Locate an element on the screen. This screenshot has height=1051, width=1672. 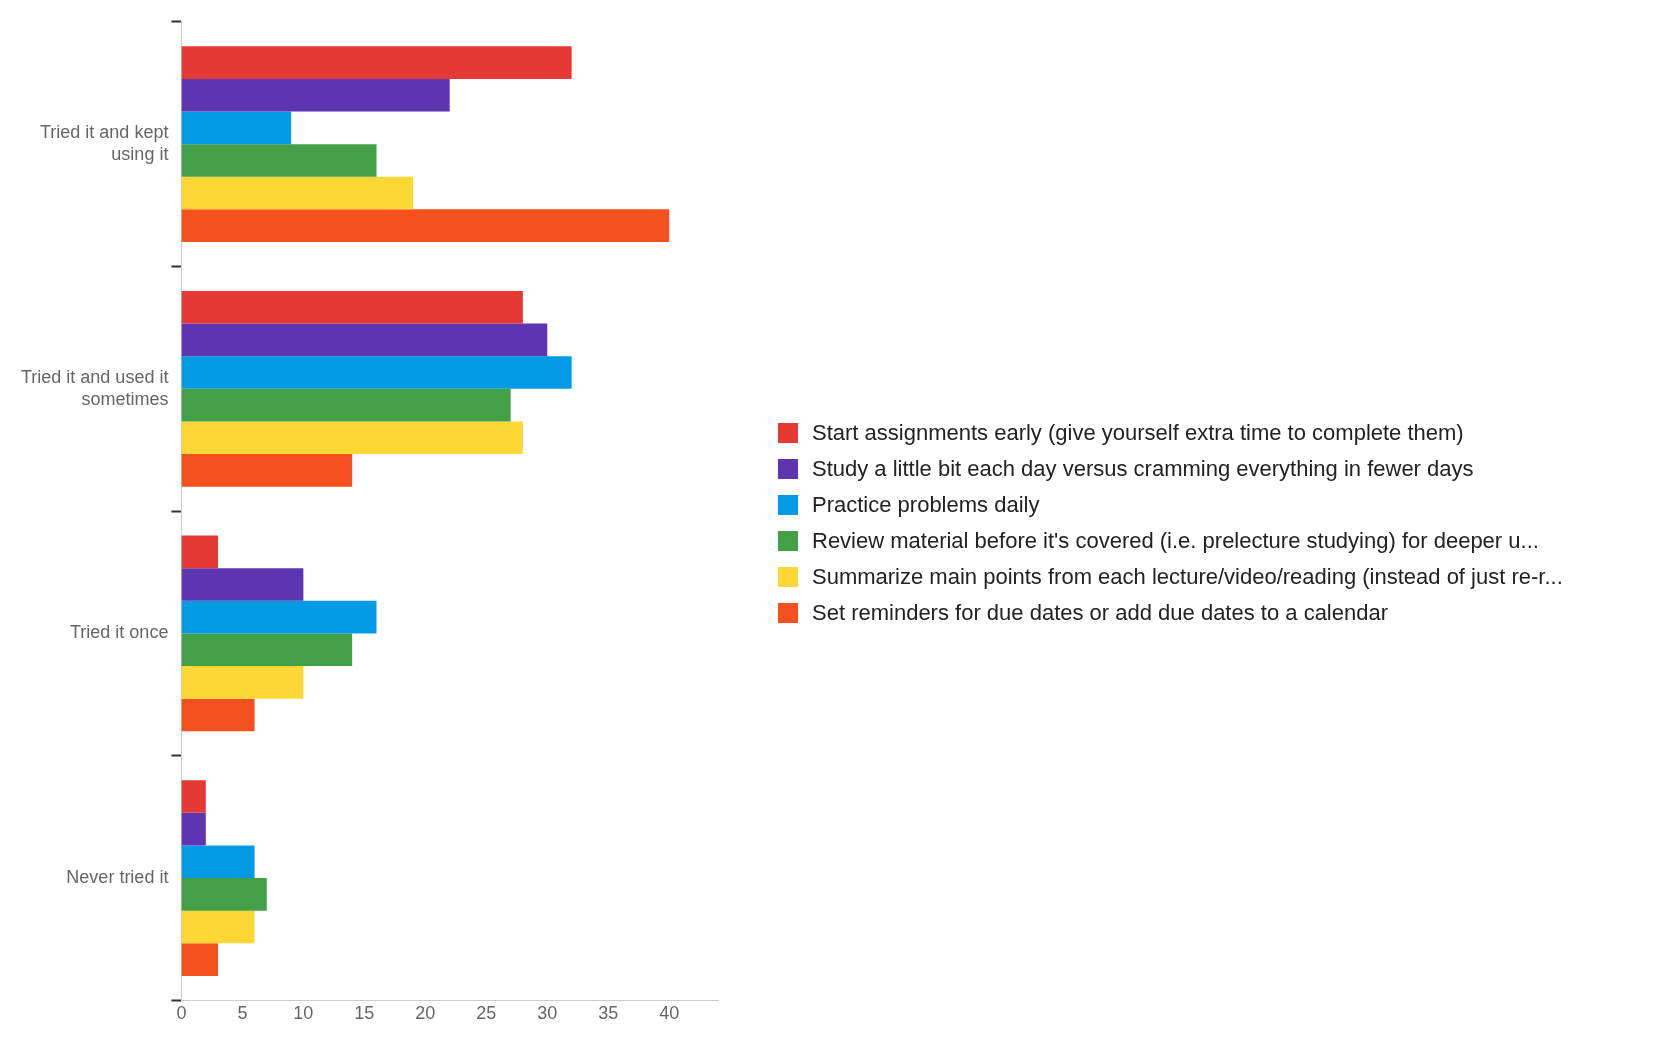
x-tick-label: 15 is located at coordinates (364, 1013).